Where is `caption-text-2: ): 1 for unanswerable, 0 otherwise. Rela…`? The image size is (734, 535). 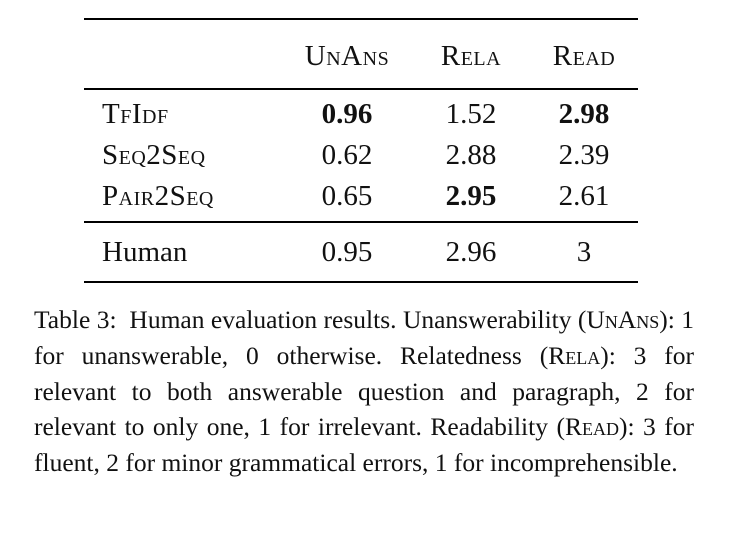
caption-text-2: ): 1 for unanswerable, 0 otherwise. Rela… is located at coordinates (364, 337).